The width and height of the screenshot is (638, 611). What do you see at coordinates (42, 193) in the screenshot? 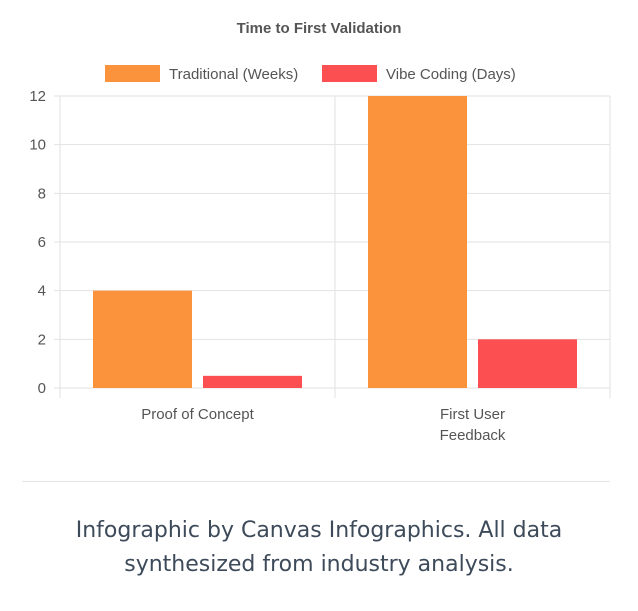
I see `y-tick-label: 8` at bounding box center [42, 193].